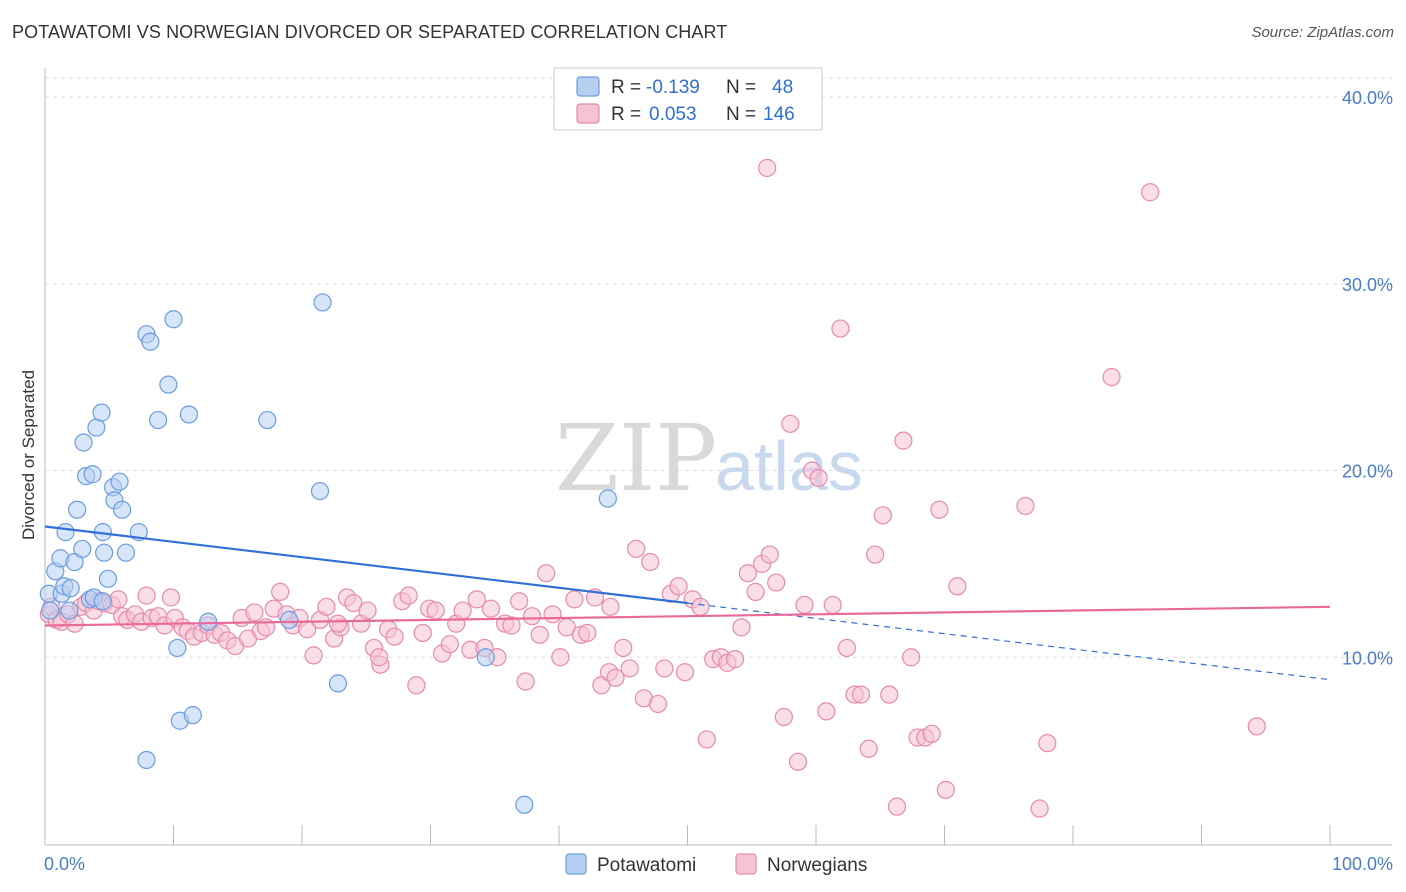 This screenshot has width=1406, height=892. I want to click on watermark: ZIP atlas, so click(709, 458).